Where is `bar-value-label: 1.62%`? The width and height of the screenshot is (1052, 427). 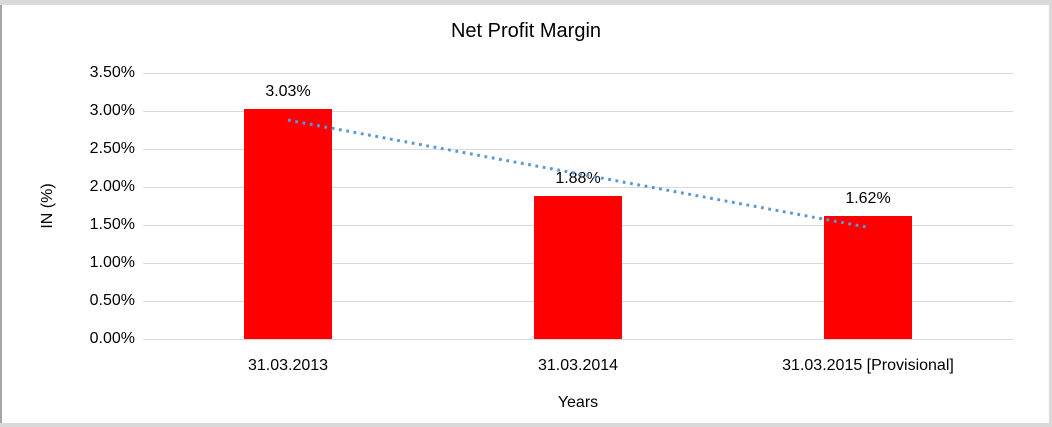 bar-value-label: 1.62% is located at coordinates (868, 198).